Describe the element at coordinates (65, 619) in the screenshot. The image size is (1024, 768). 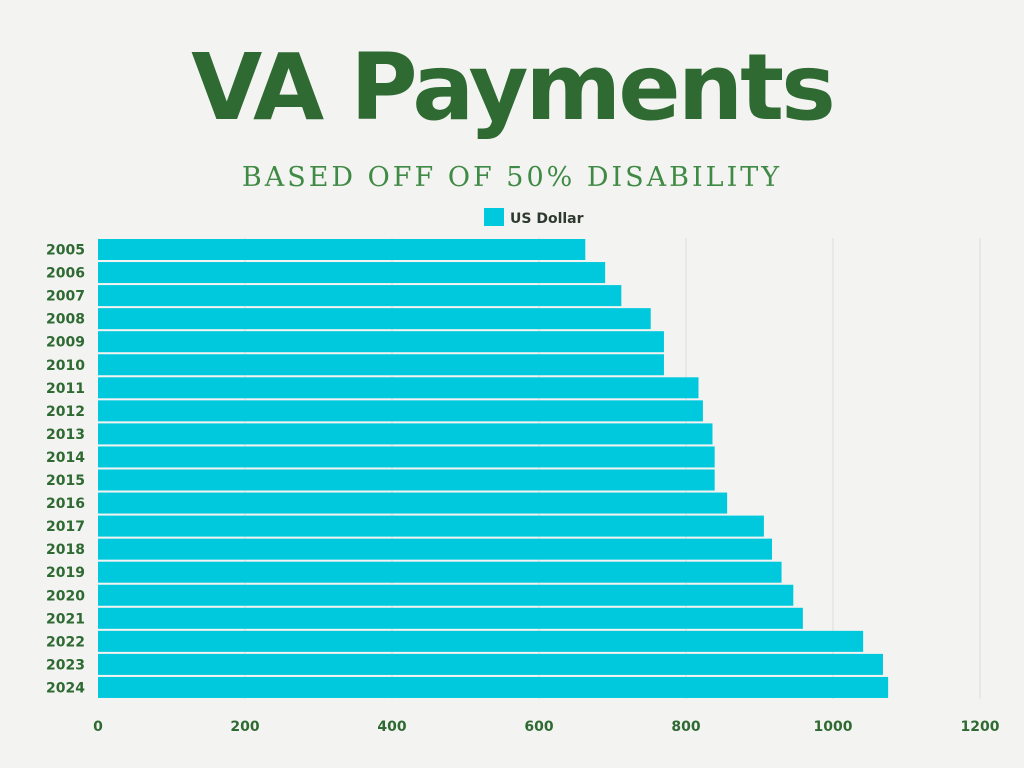
I see `category-label: 2021` at that location.